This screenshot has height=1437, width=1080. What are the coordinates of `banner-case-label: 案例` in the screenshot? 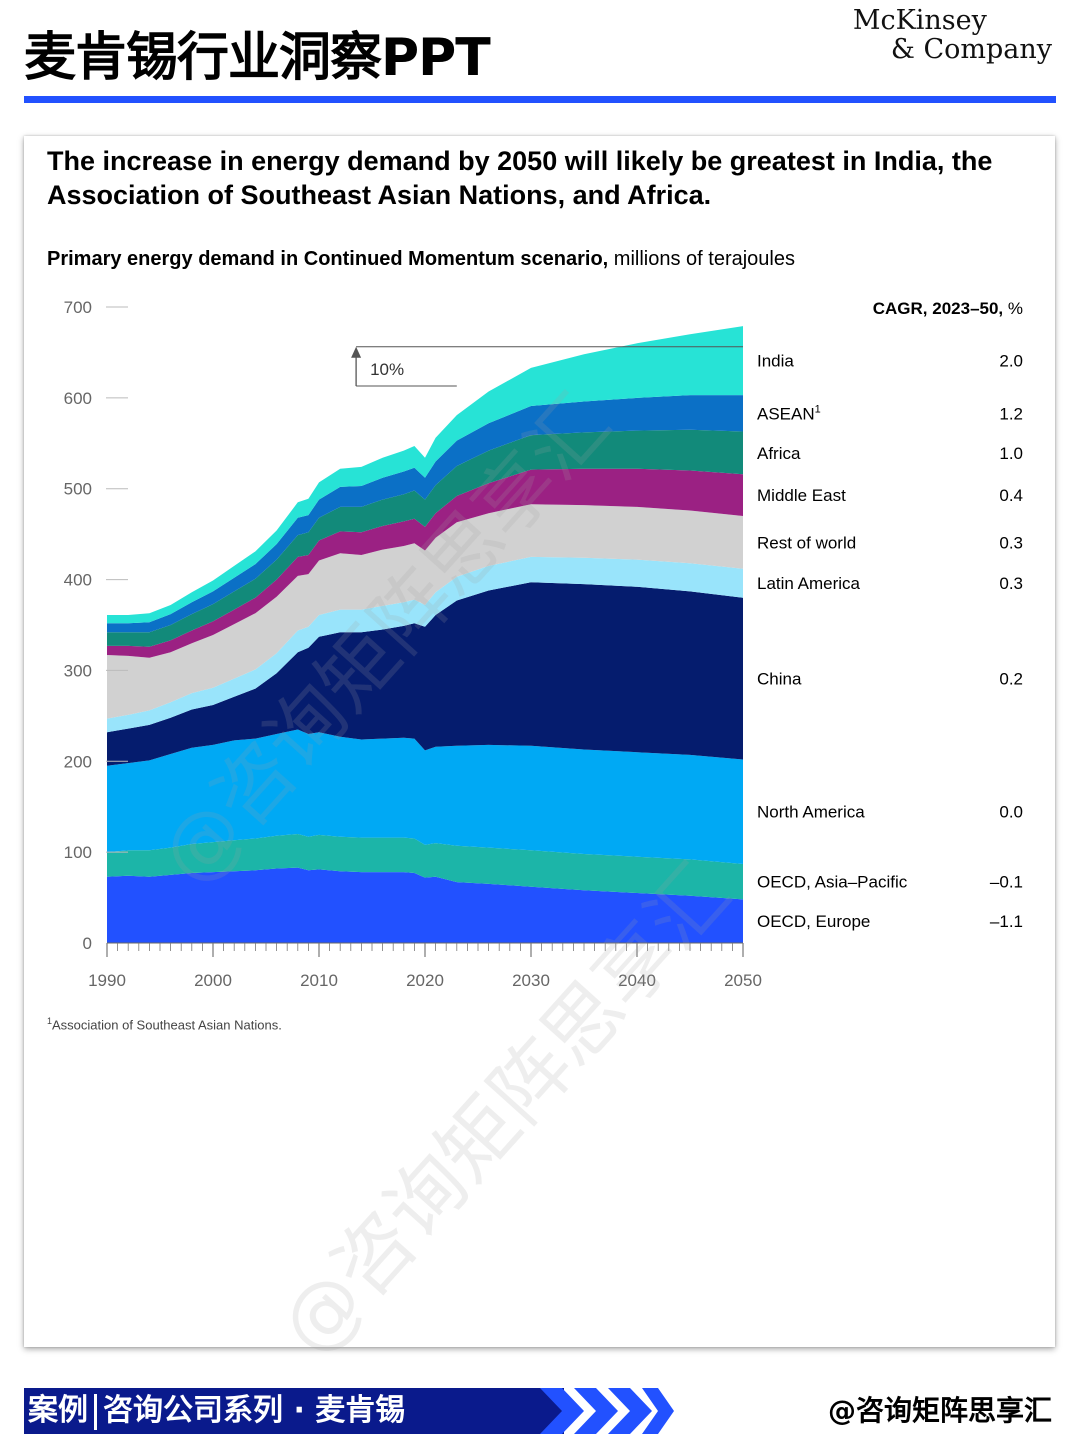 It's located at (58, 1410).